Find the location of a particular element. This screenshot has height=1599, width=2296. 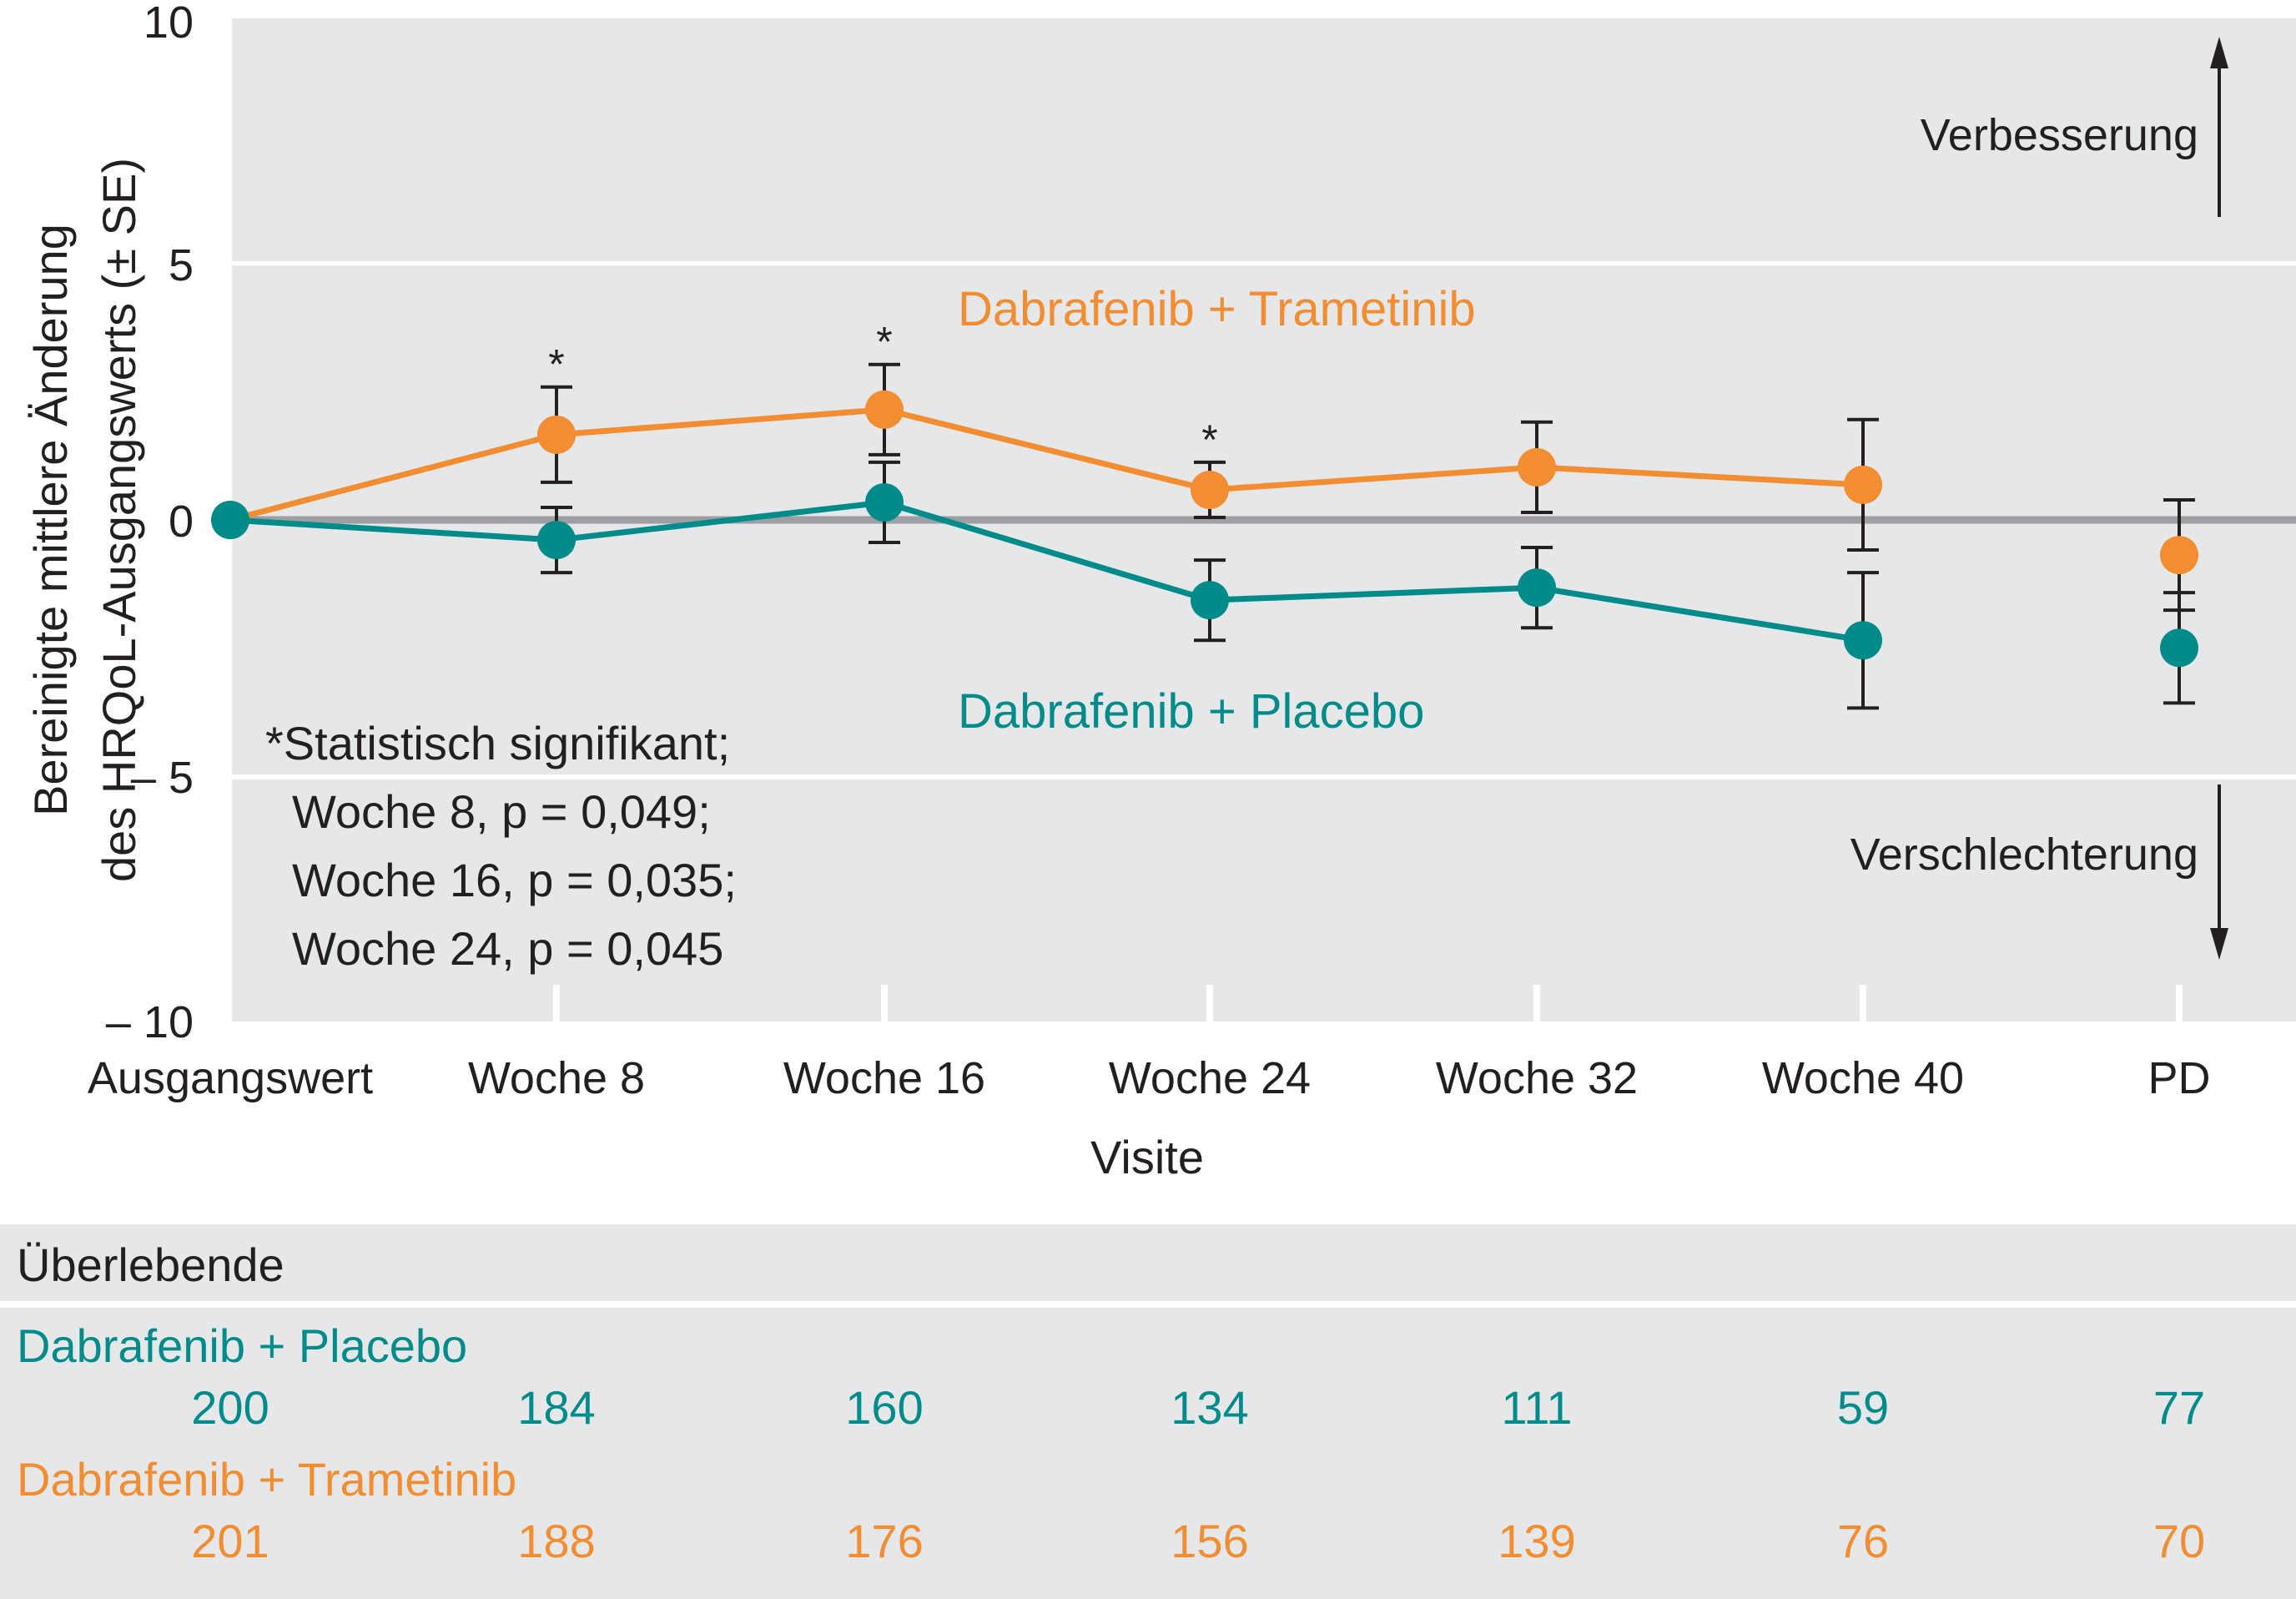

survivors-cell: 160 is located at coordinates (884, 1407).